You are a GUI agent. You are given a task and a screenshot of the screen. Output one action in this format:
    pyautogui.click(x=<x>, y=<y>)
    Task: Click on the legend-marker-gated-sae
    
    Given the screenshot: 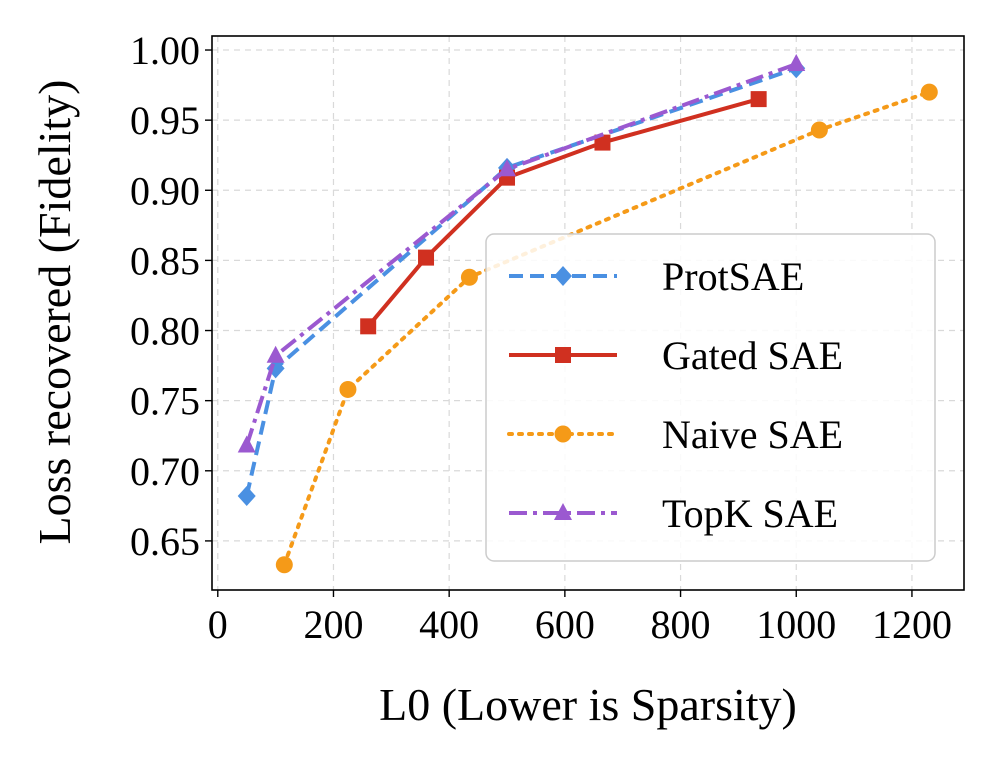 What is the action you would take?
    pyautogui.click(x=563, y=355)
    